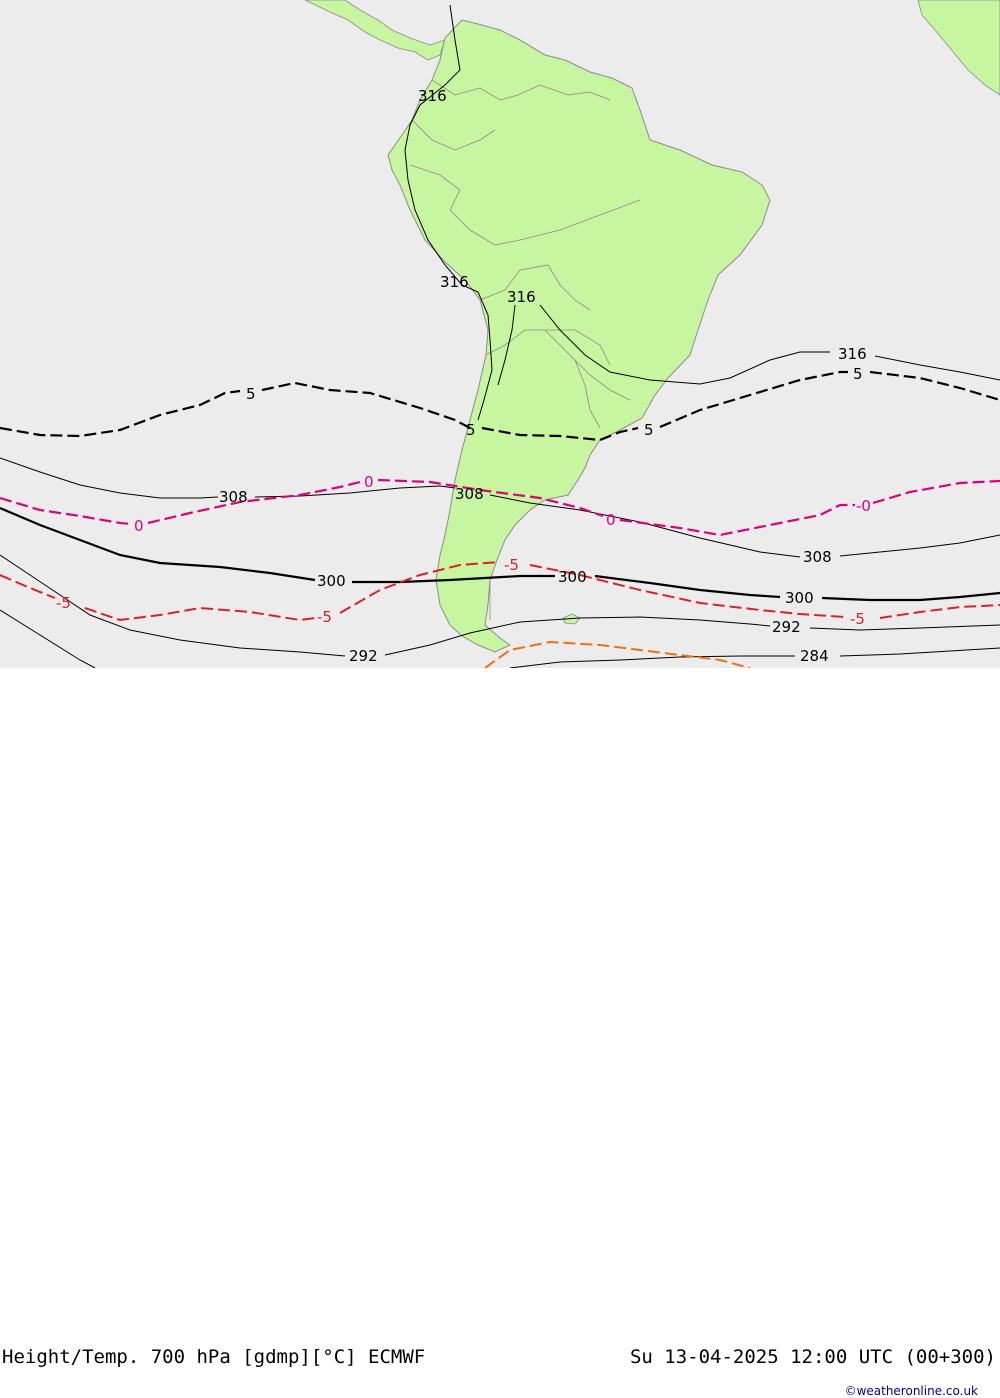  I want to click on temp-contour-minus5, so click(500, 591).